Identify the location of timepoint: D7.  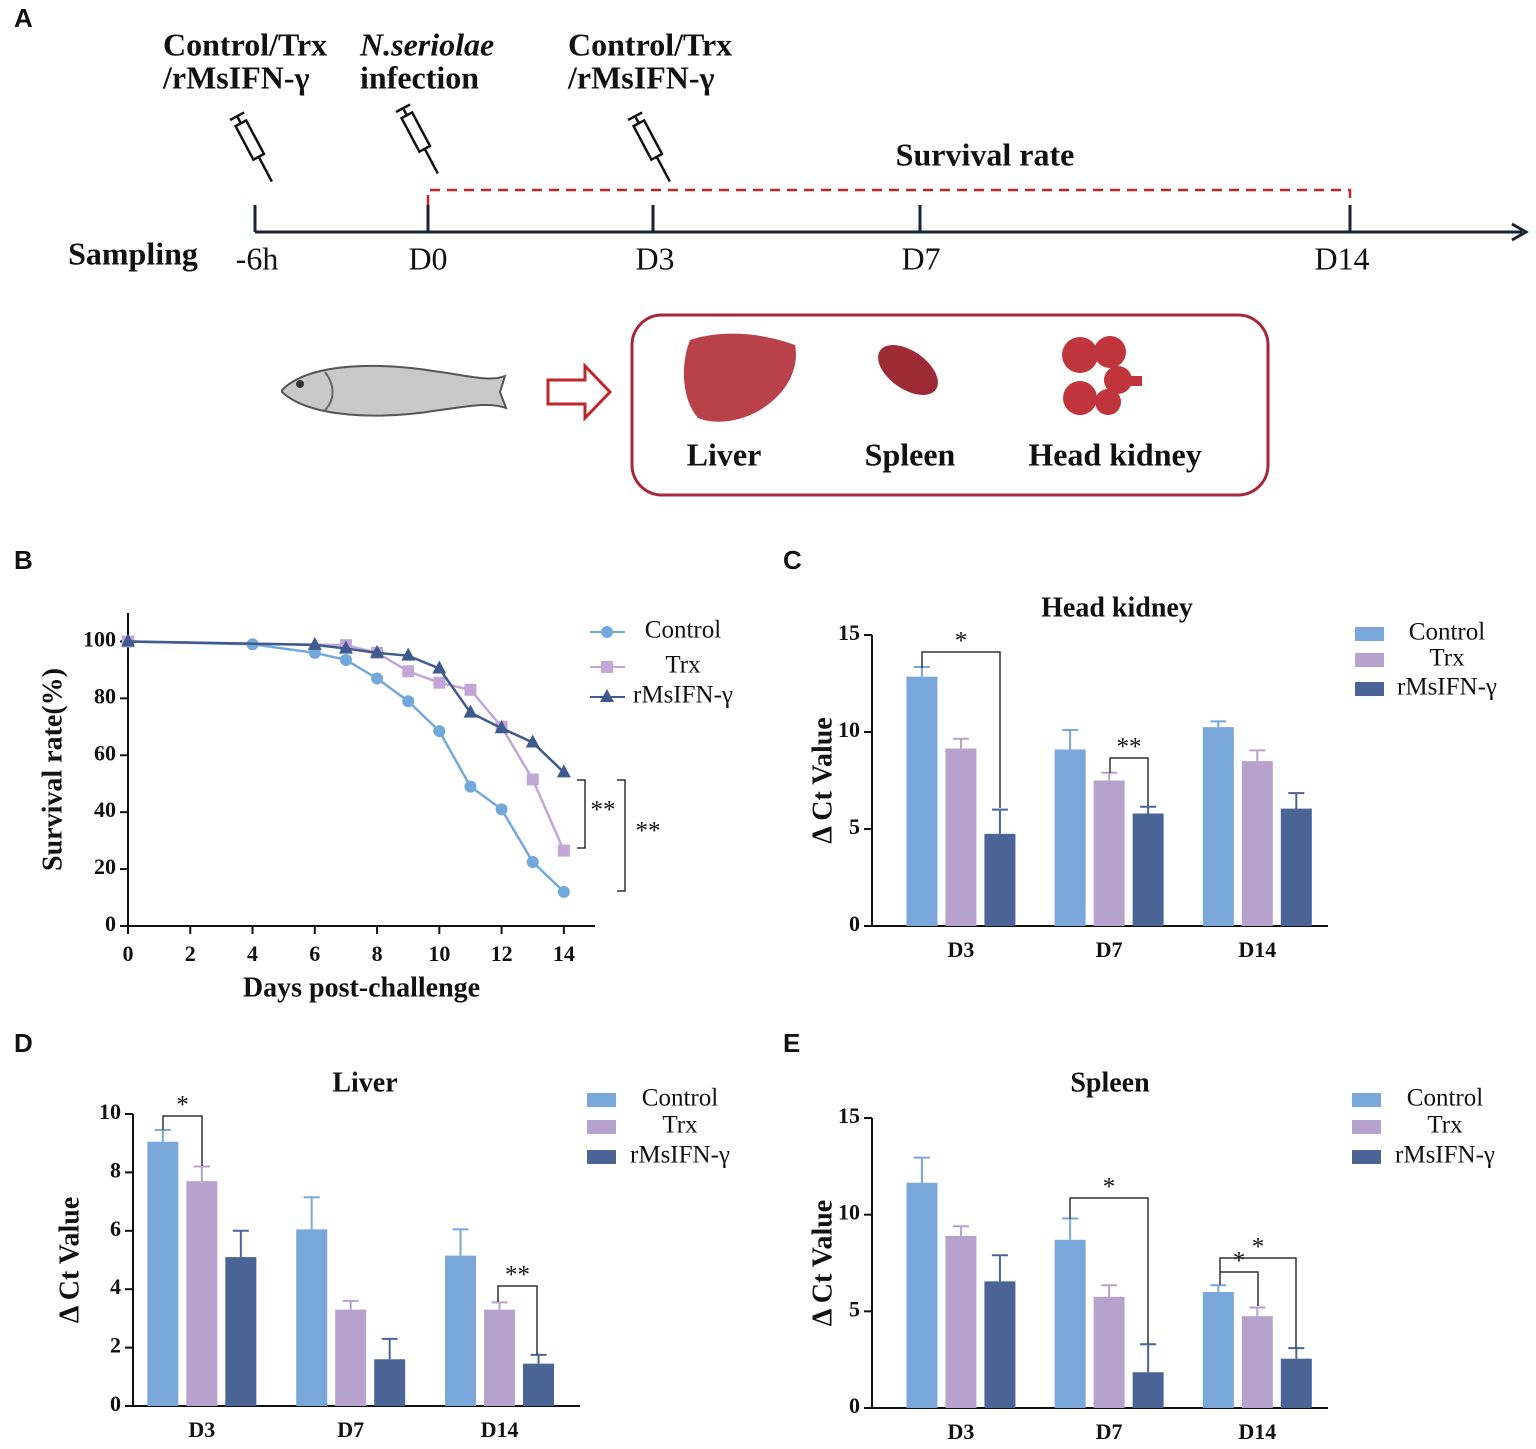
(920, 258).